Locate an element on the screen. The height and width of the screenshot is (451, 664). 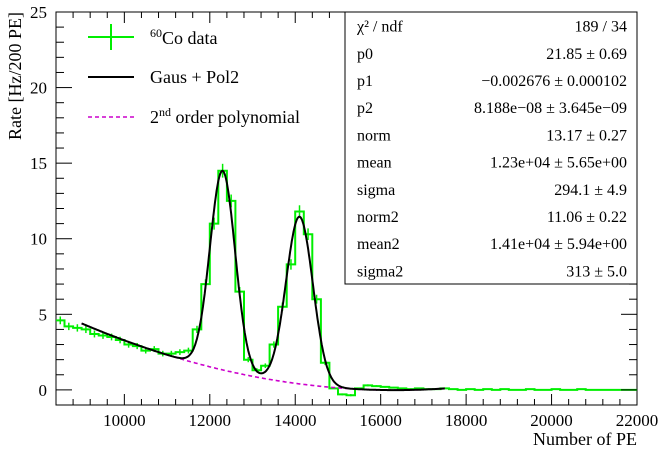
stats-value: −0.002676 ± 0.000102 is located at coordinates (554, 81).